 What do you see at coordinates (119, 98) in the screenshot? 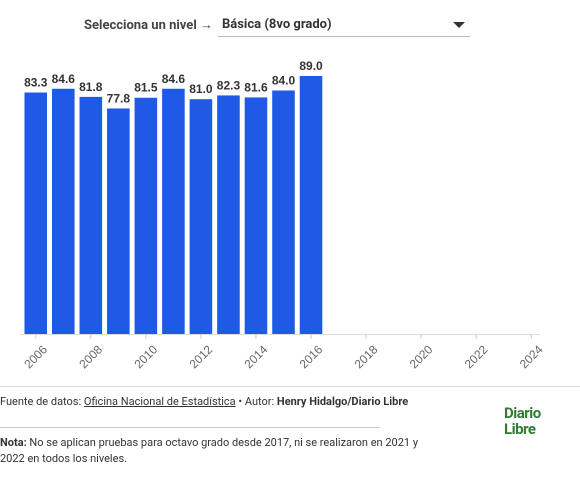
I see `value-label: 77.8` at bounding box center [119, 98].